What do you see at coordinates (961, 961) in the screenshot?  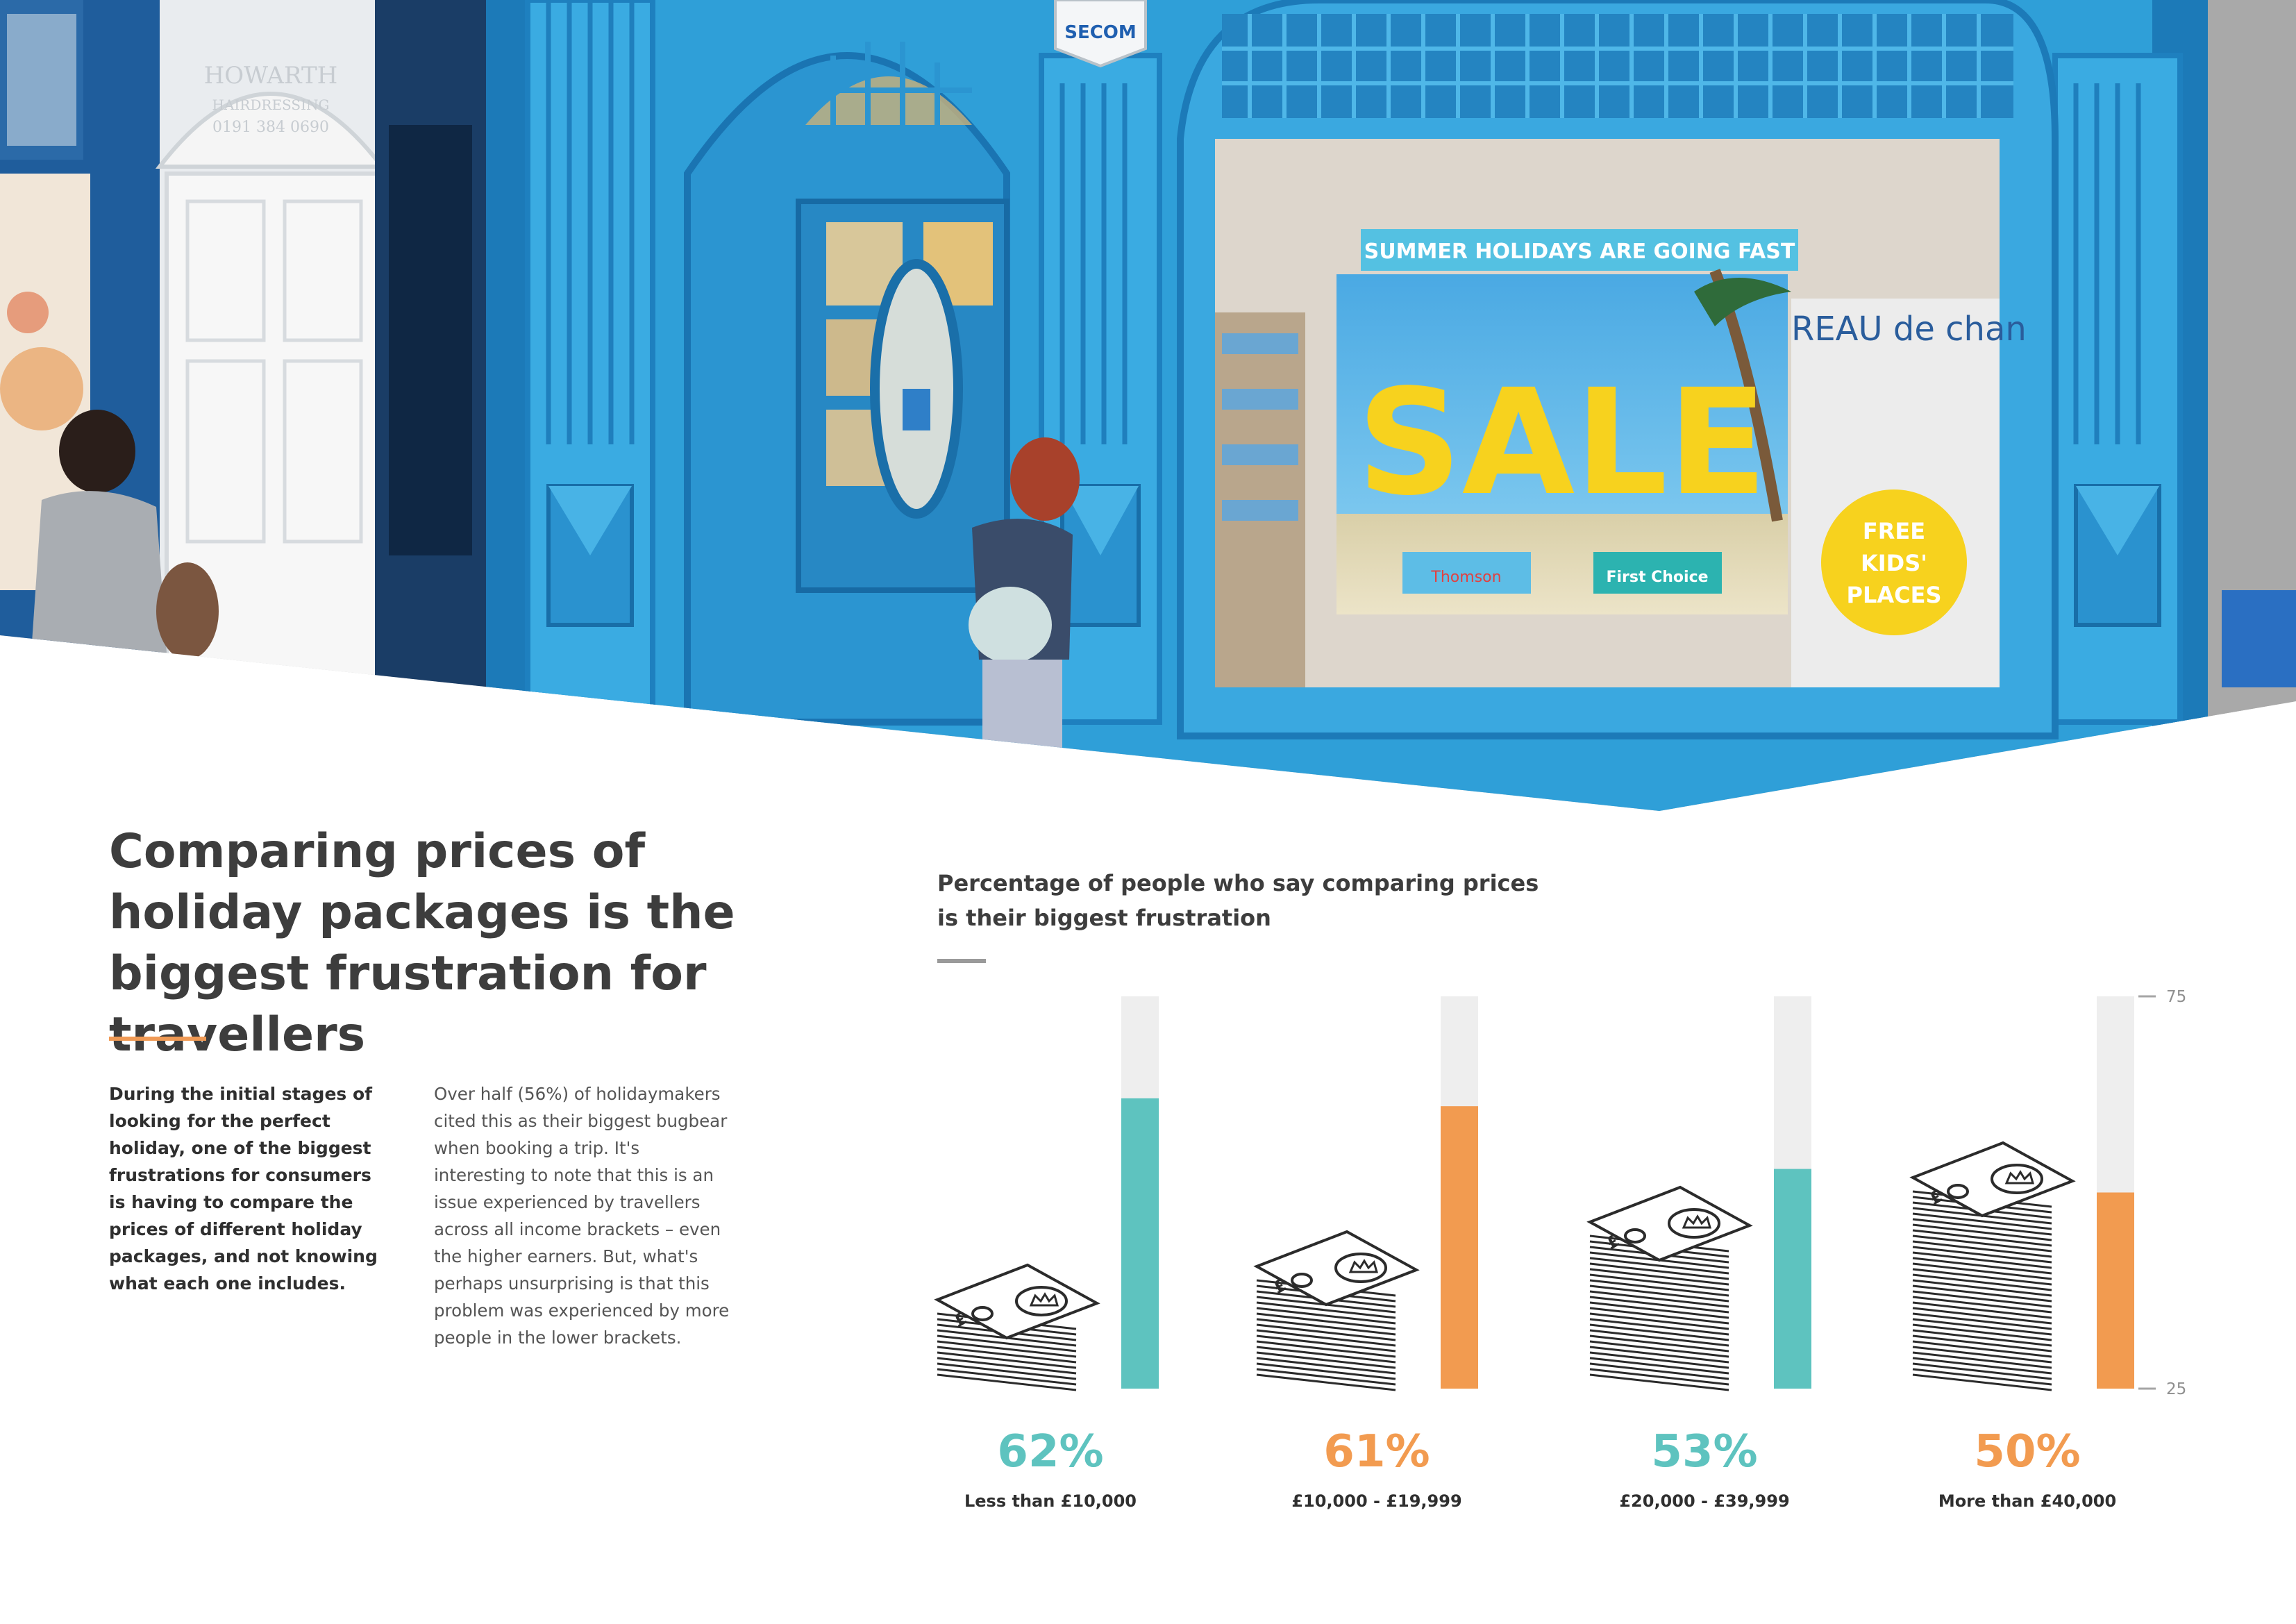 I see `chart-title-divider` at bounding box center [961, 961].